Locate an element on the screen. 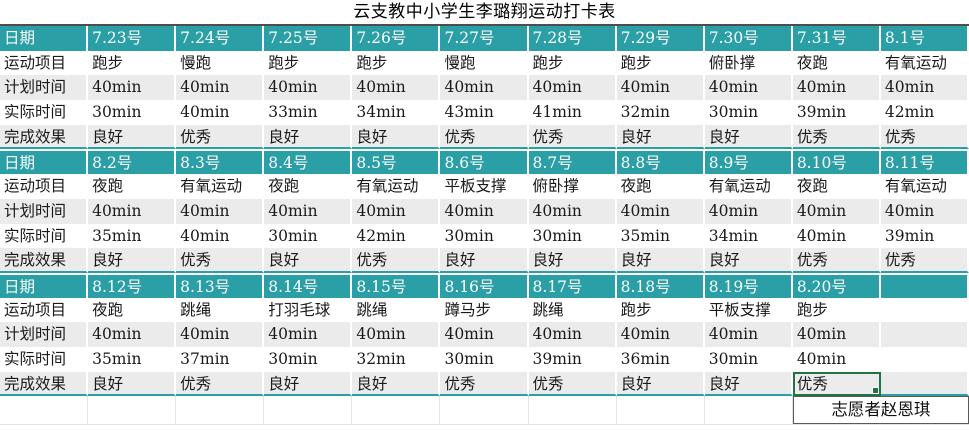  date-header-cell: 8.12号 is located at coordinates (132, 285).